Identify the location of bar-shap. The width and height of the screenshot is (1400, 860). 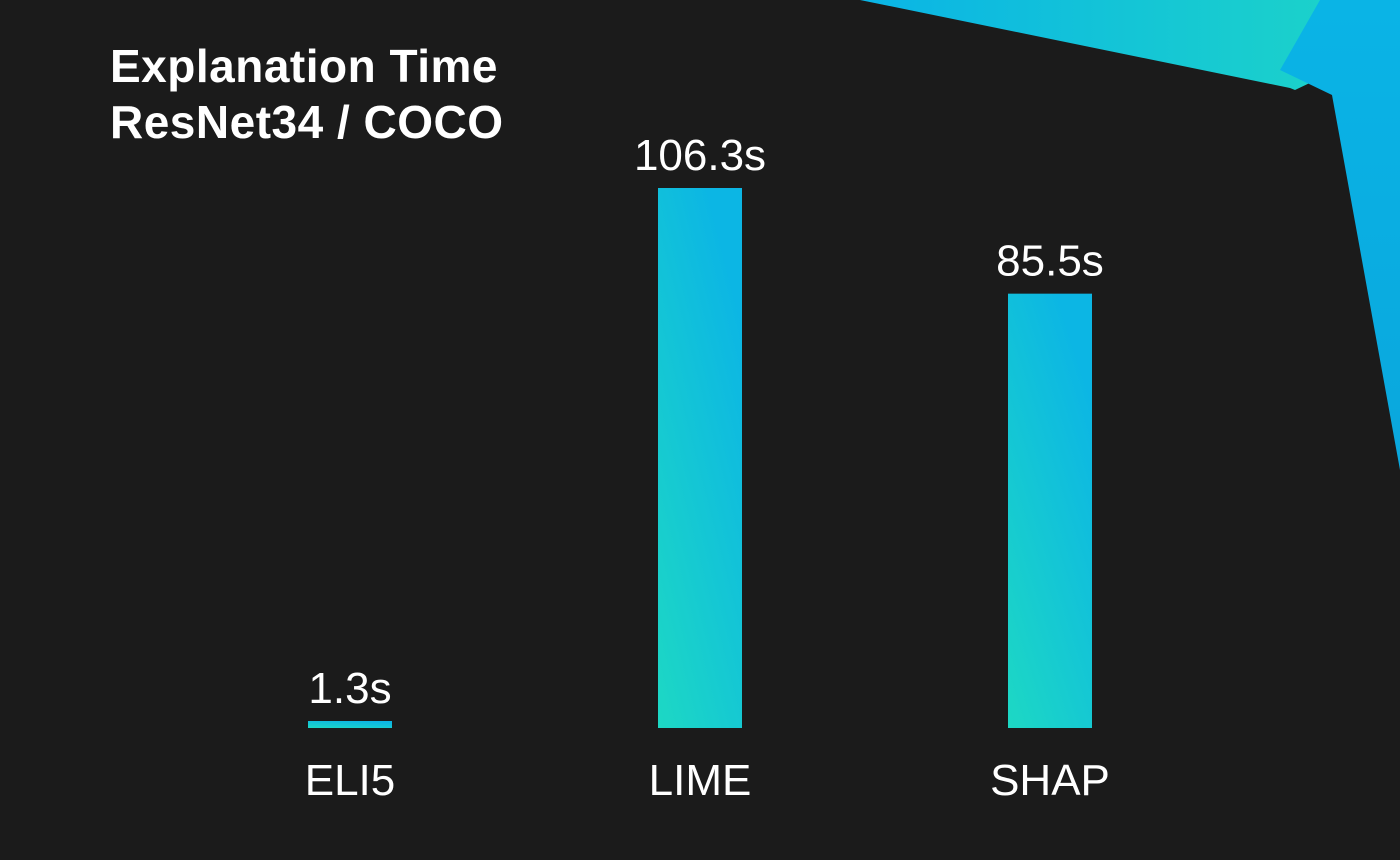
(1050, 510).